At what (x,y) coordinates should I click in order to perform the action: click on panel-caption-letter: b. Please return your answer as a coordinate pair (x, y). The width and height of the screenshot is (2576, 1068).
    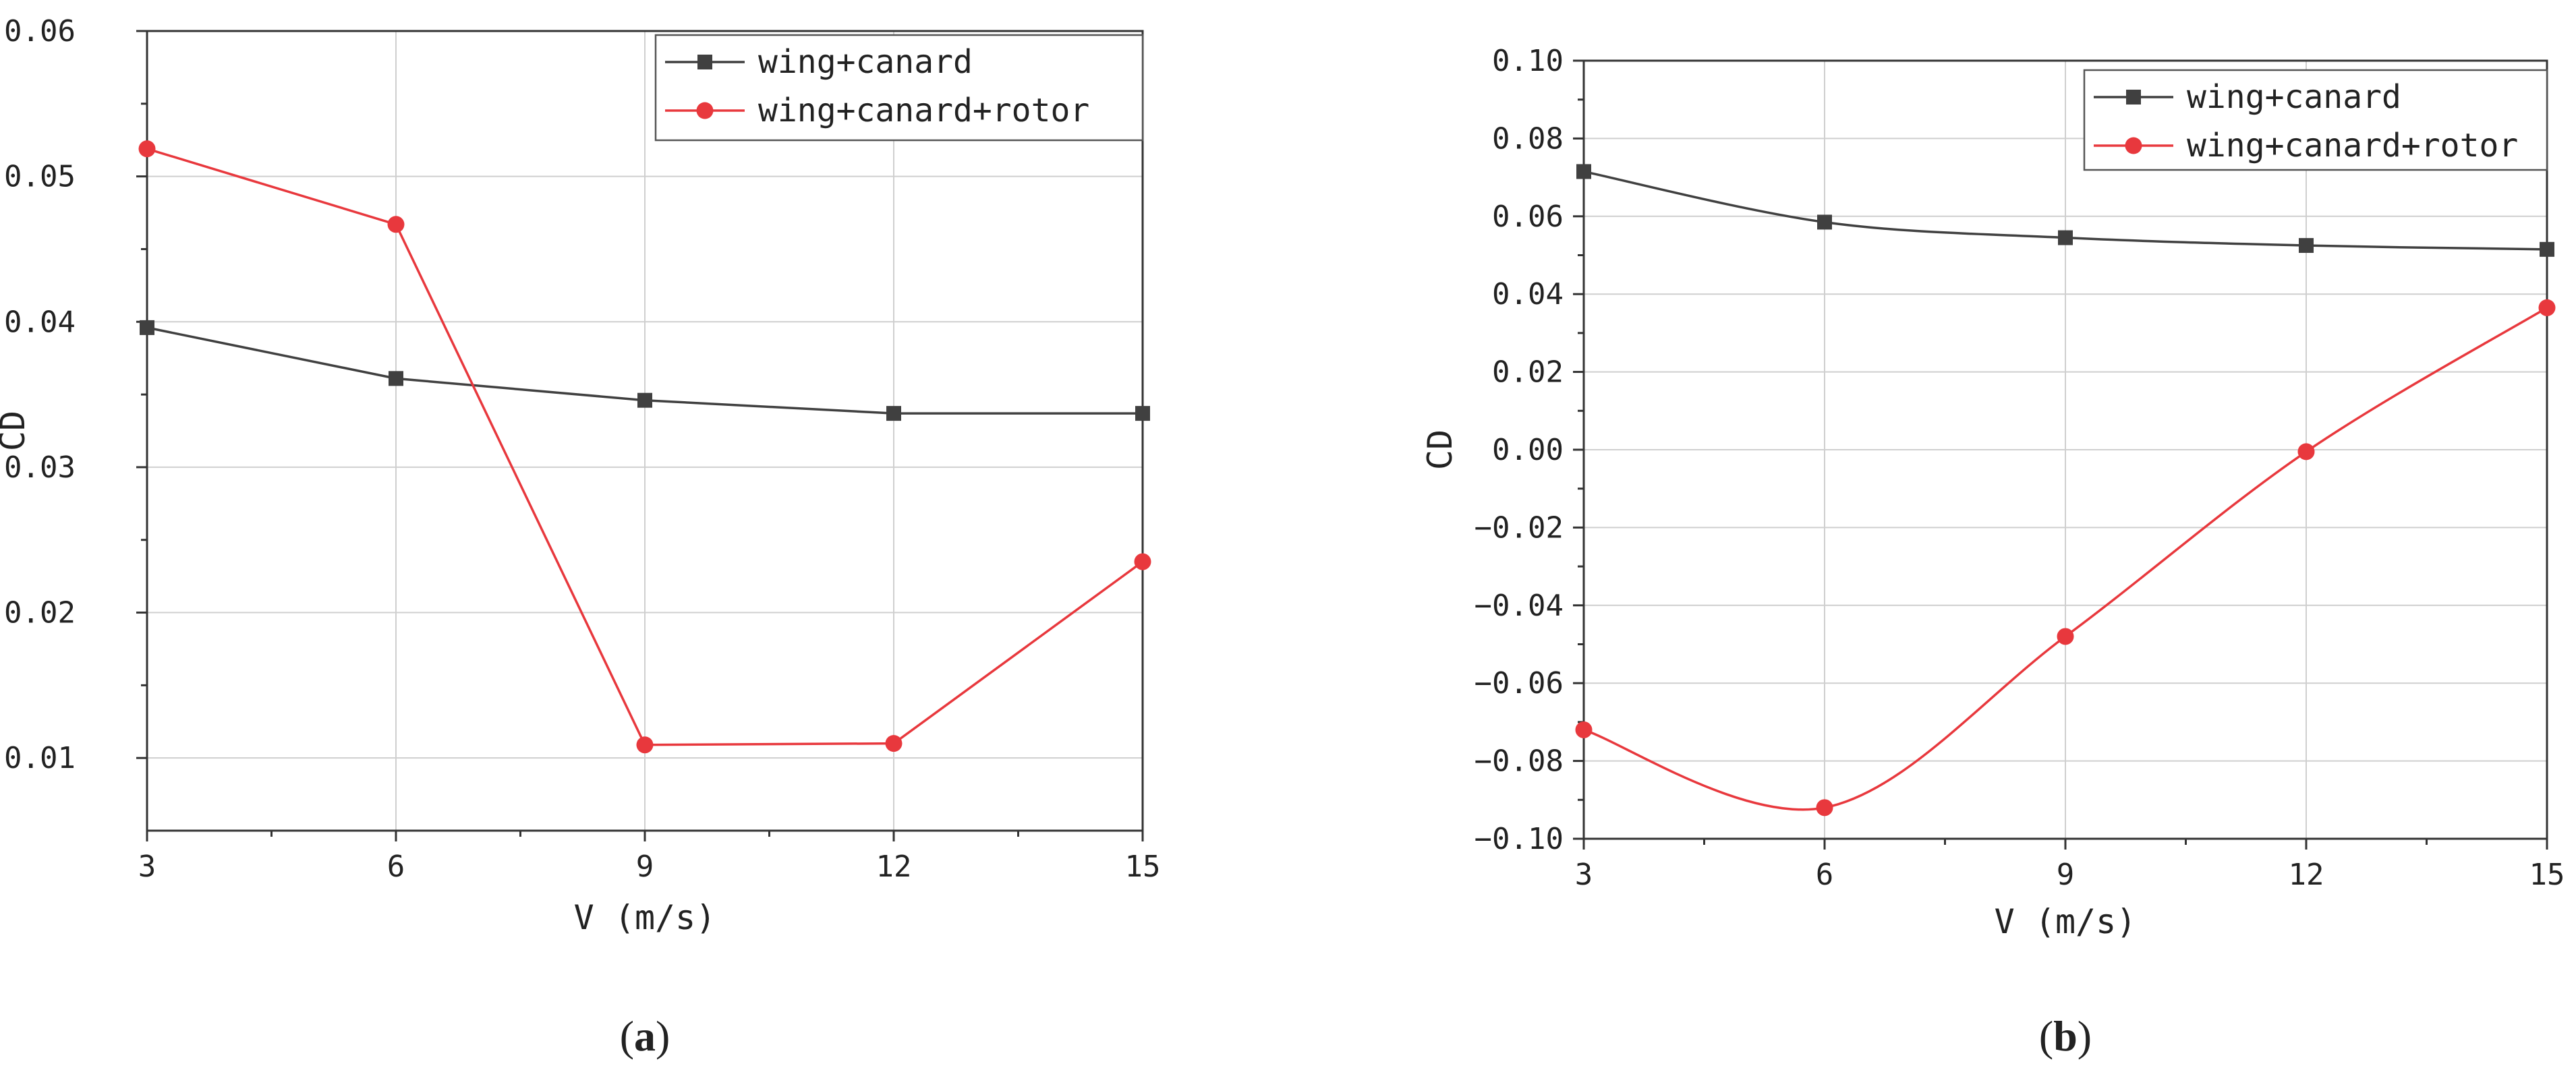
    Looking at the image, I should click on (2065, 1036).